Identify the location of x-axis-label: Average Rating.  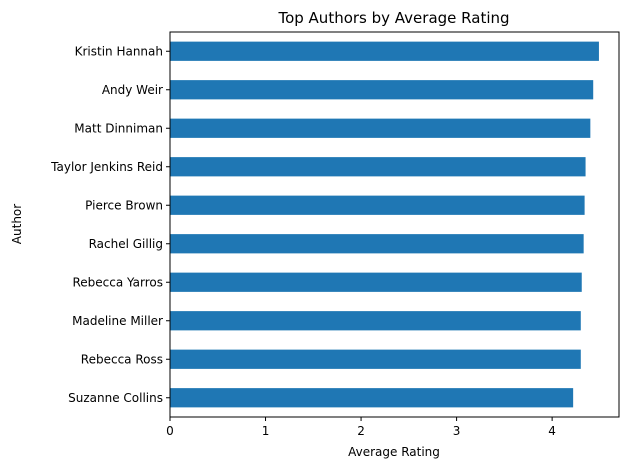
(394, 452).